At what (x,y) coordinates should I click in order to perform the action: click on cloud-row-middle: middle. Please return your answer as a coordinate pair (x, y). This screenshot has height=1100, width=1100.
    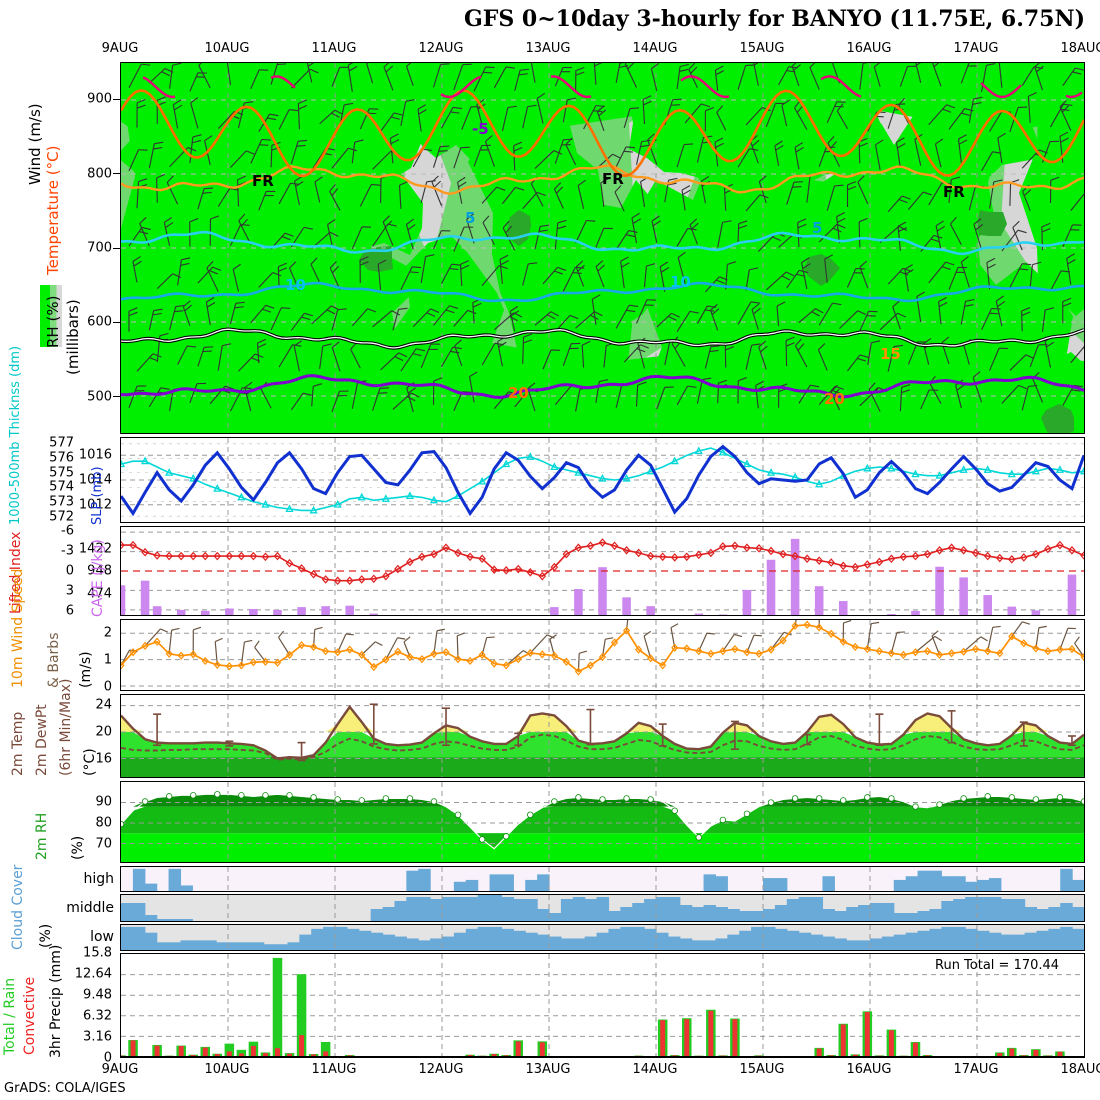
    Looking at the image, I should click on (90, 908).